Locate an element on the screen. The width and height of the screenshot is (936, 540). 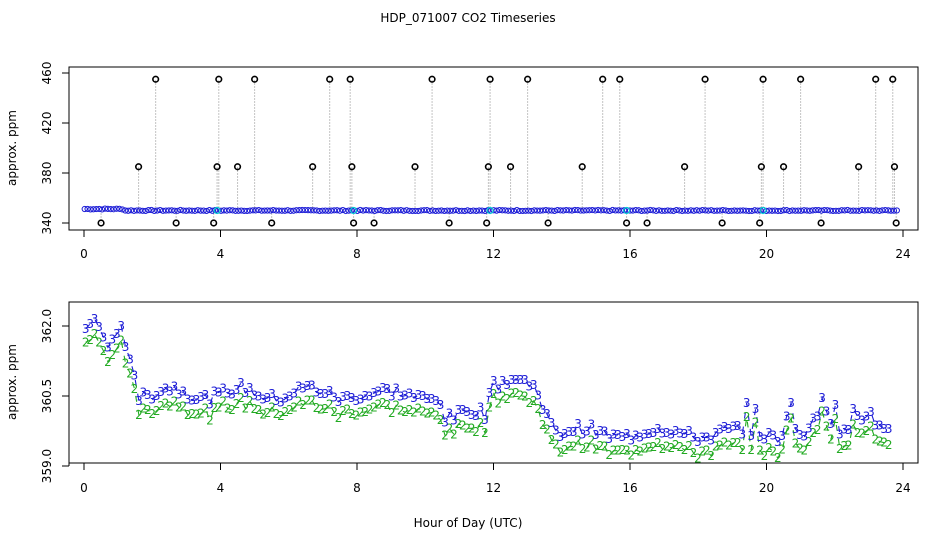
bottom-x-tick-label: 24 is located at coordinates (902, 488).